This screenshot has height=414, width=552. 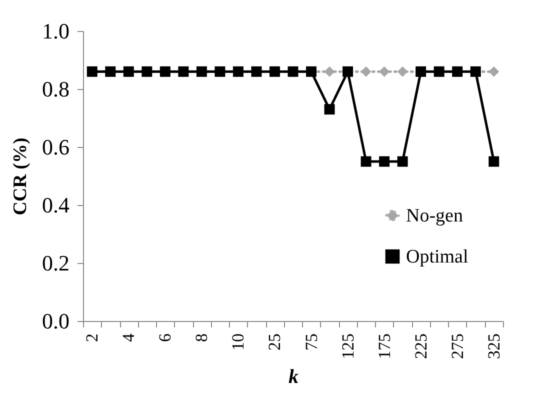 I want to click on y-tick-label: 0.8, so click(x=56, y=89).